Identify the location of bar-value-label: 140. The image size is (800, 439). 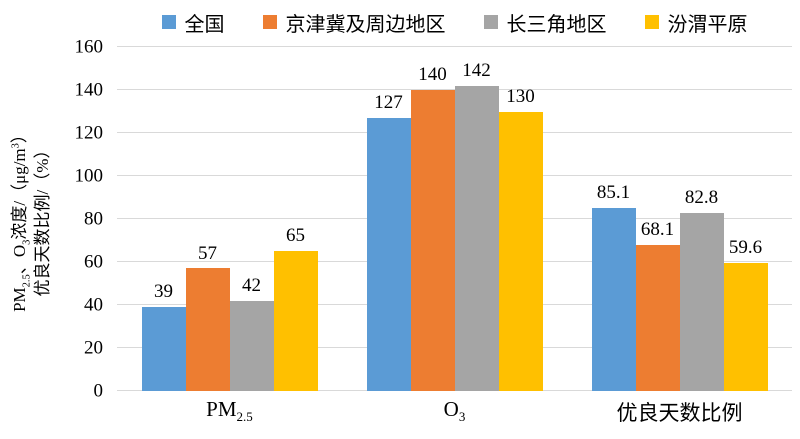
(432, 75).